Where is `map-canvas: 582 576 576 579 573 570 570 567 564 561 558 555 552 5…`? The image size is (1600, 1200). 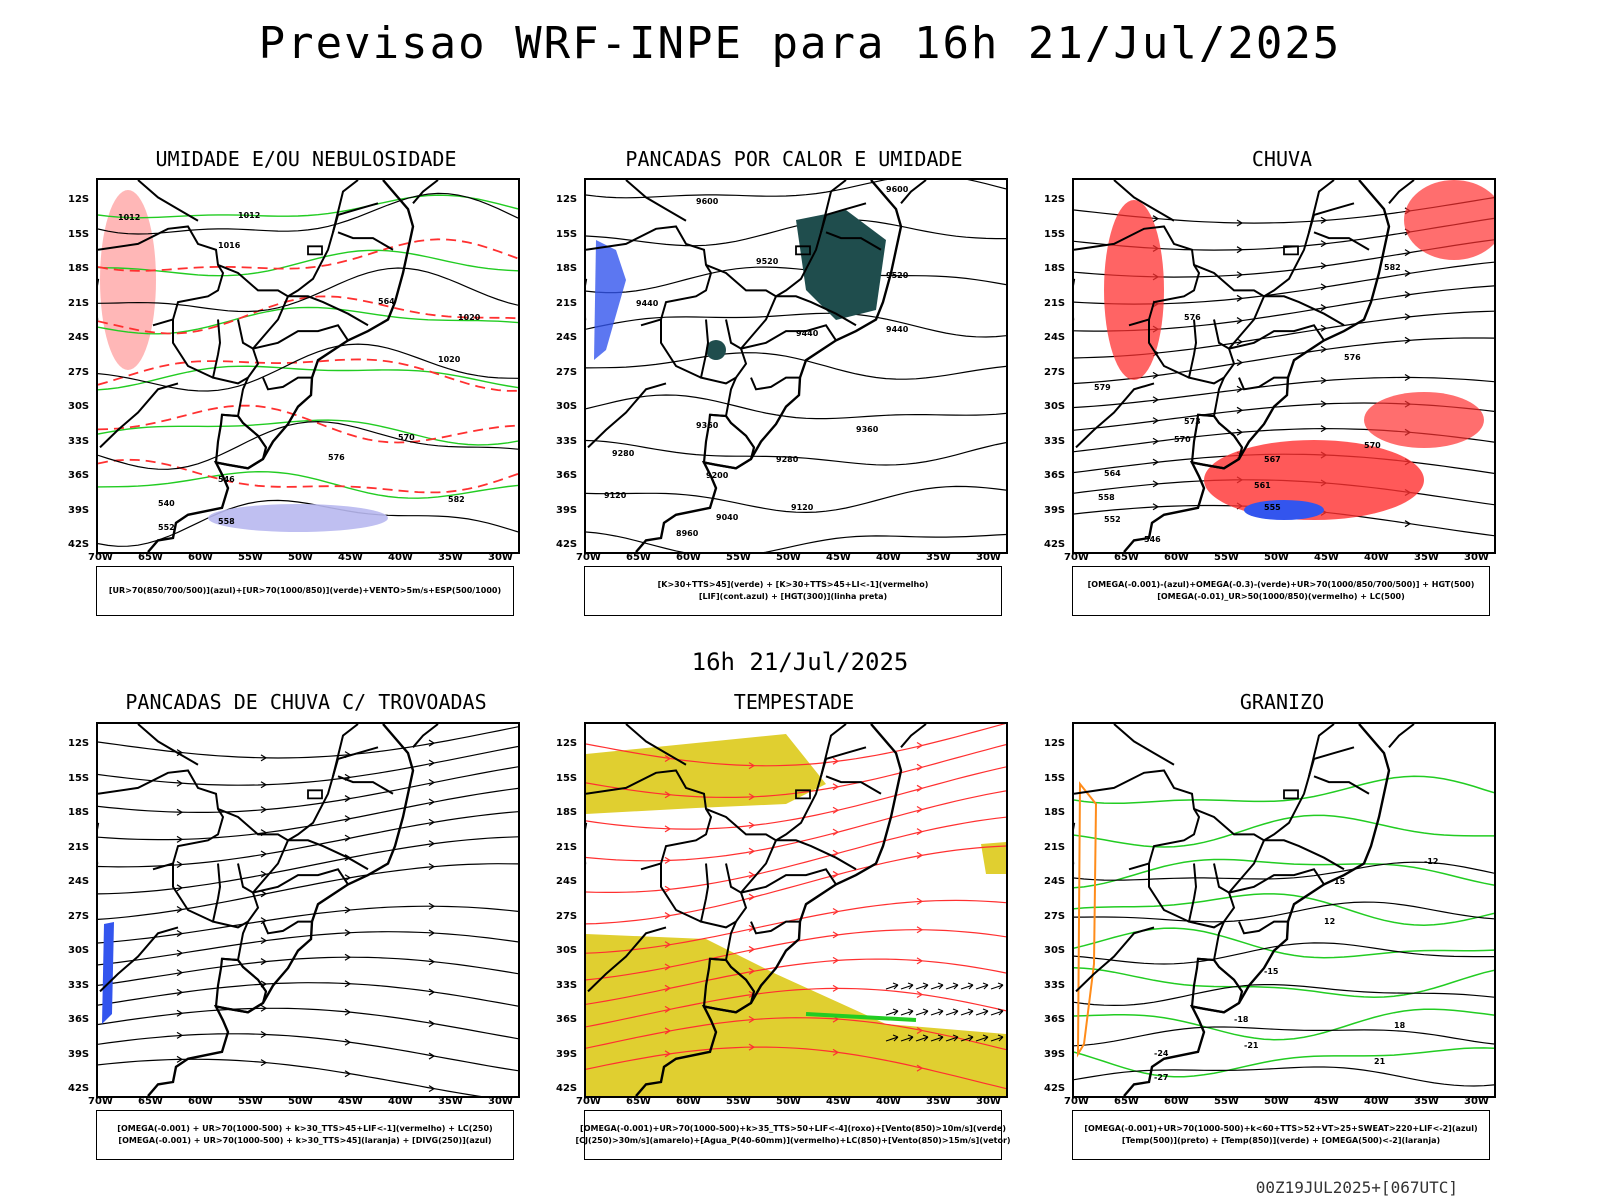
map-canvas: 582 576 576 579 573 570 570 567 564 561 558 555 552 5… is located at coordinates (1284, 366).